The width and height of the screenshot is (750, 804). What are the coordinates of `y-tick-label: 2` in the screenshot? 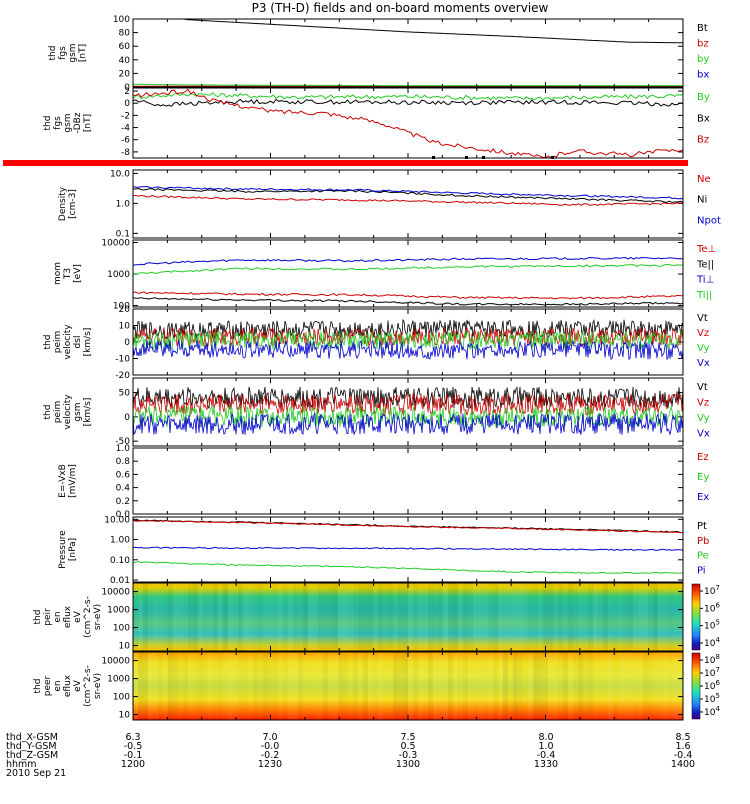 It's located at (127, 92).